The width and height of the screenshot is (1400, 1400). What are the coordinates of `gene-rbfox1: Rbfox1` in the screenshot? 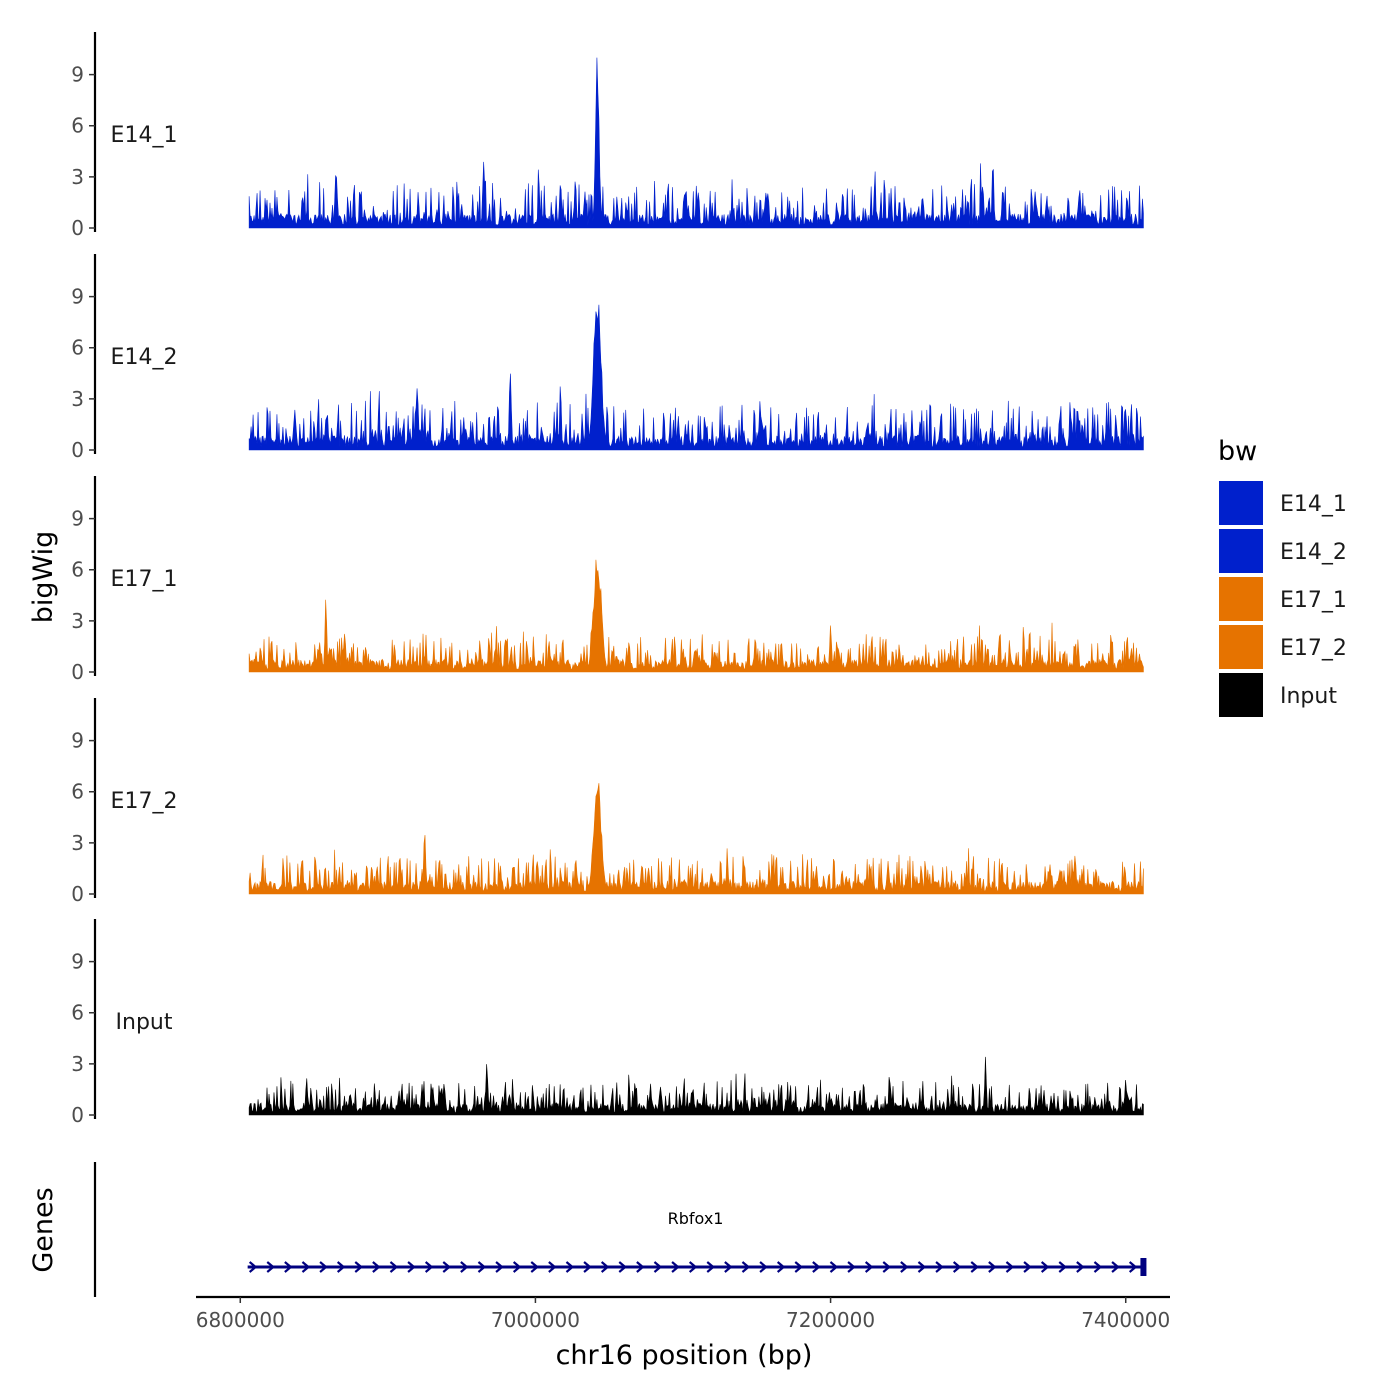 It's located at (697, 1242).